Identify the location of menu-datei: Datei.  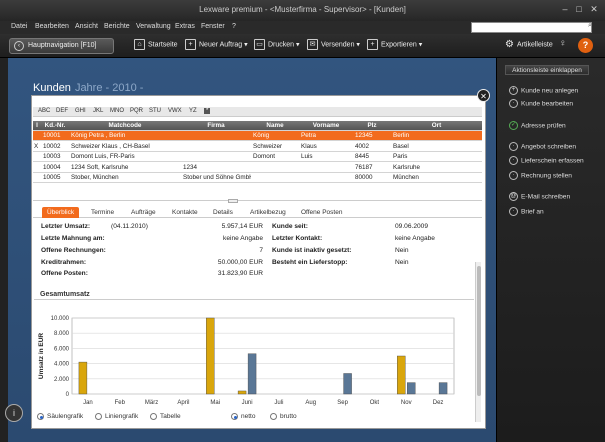
(19, 26).